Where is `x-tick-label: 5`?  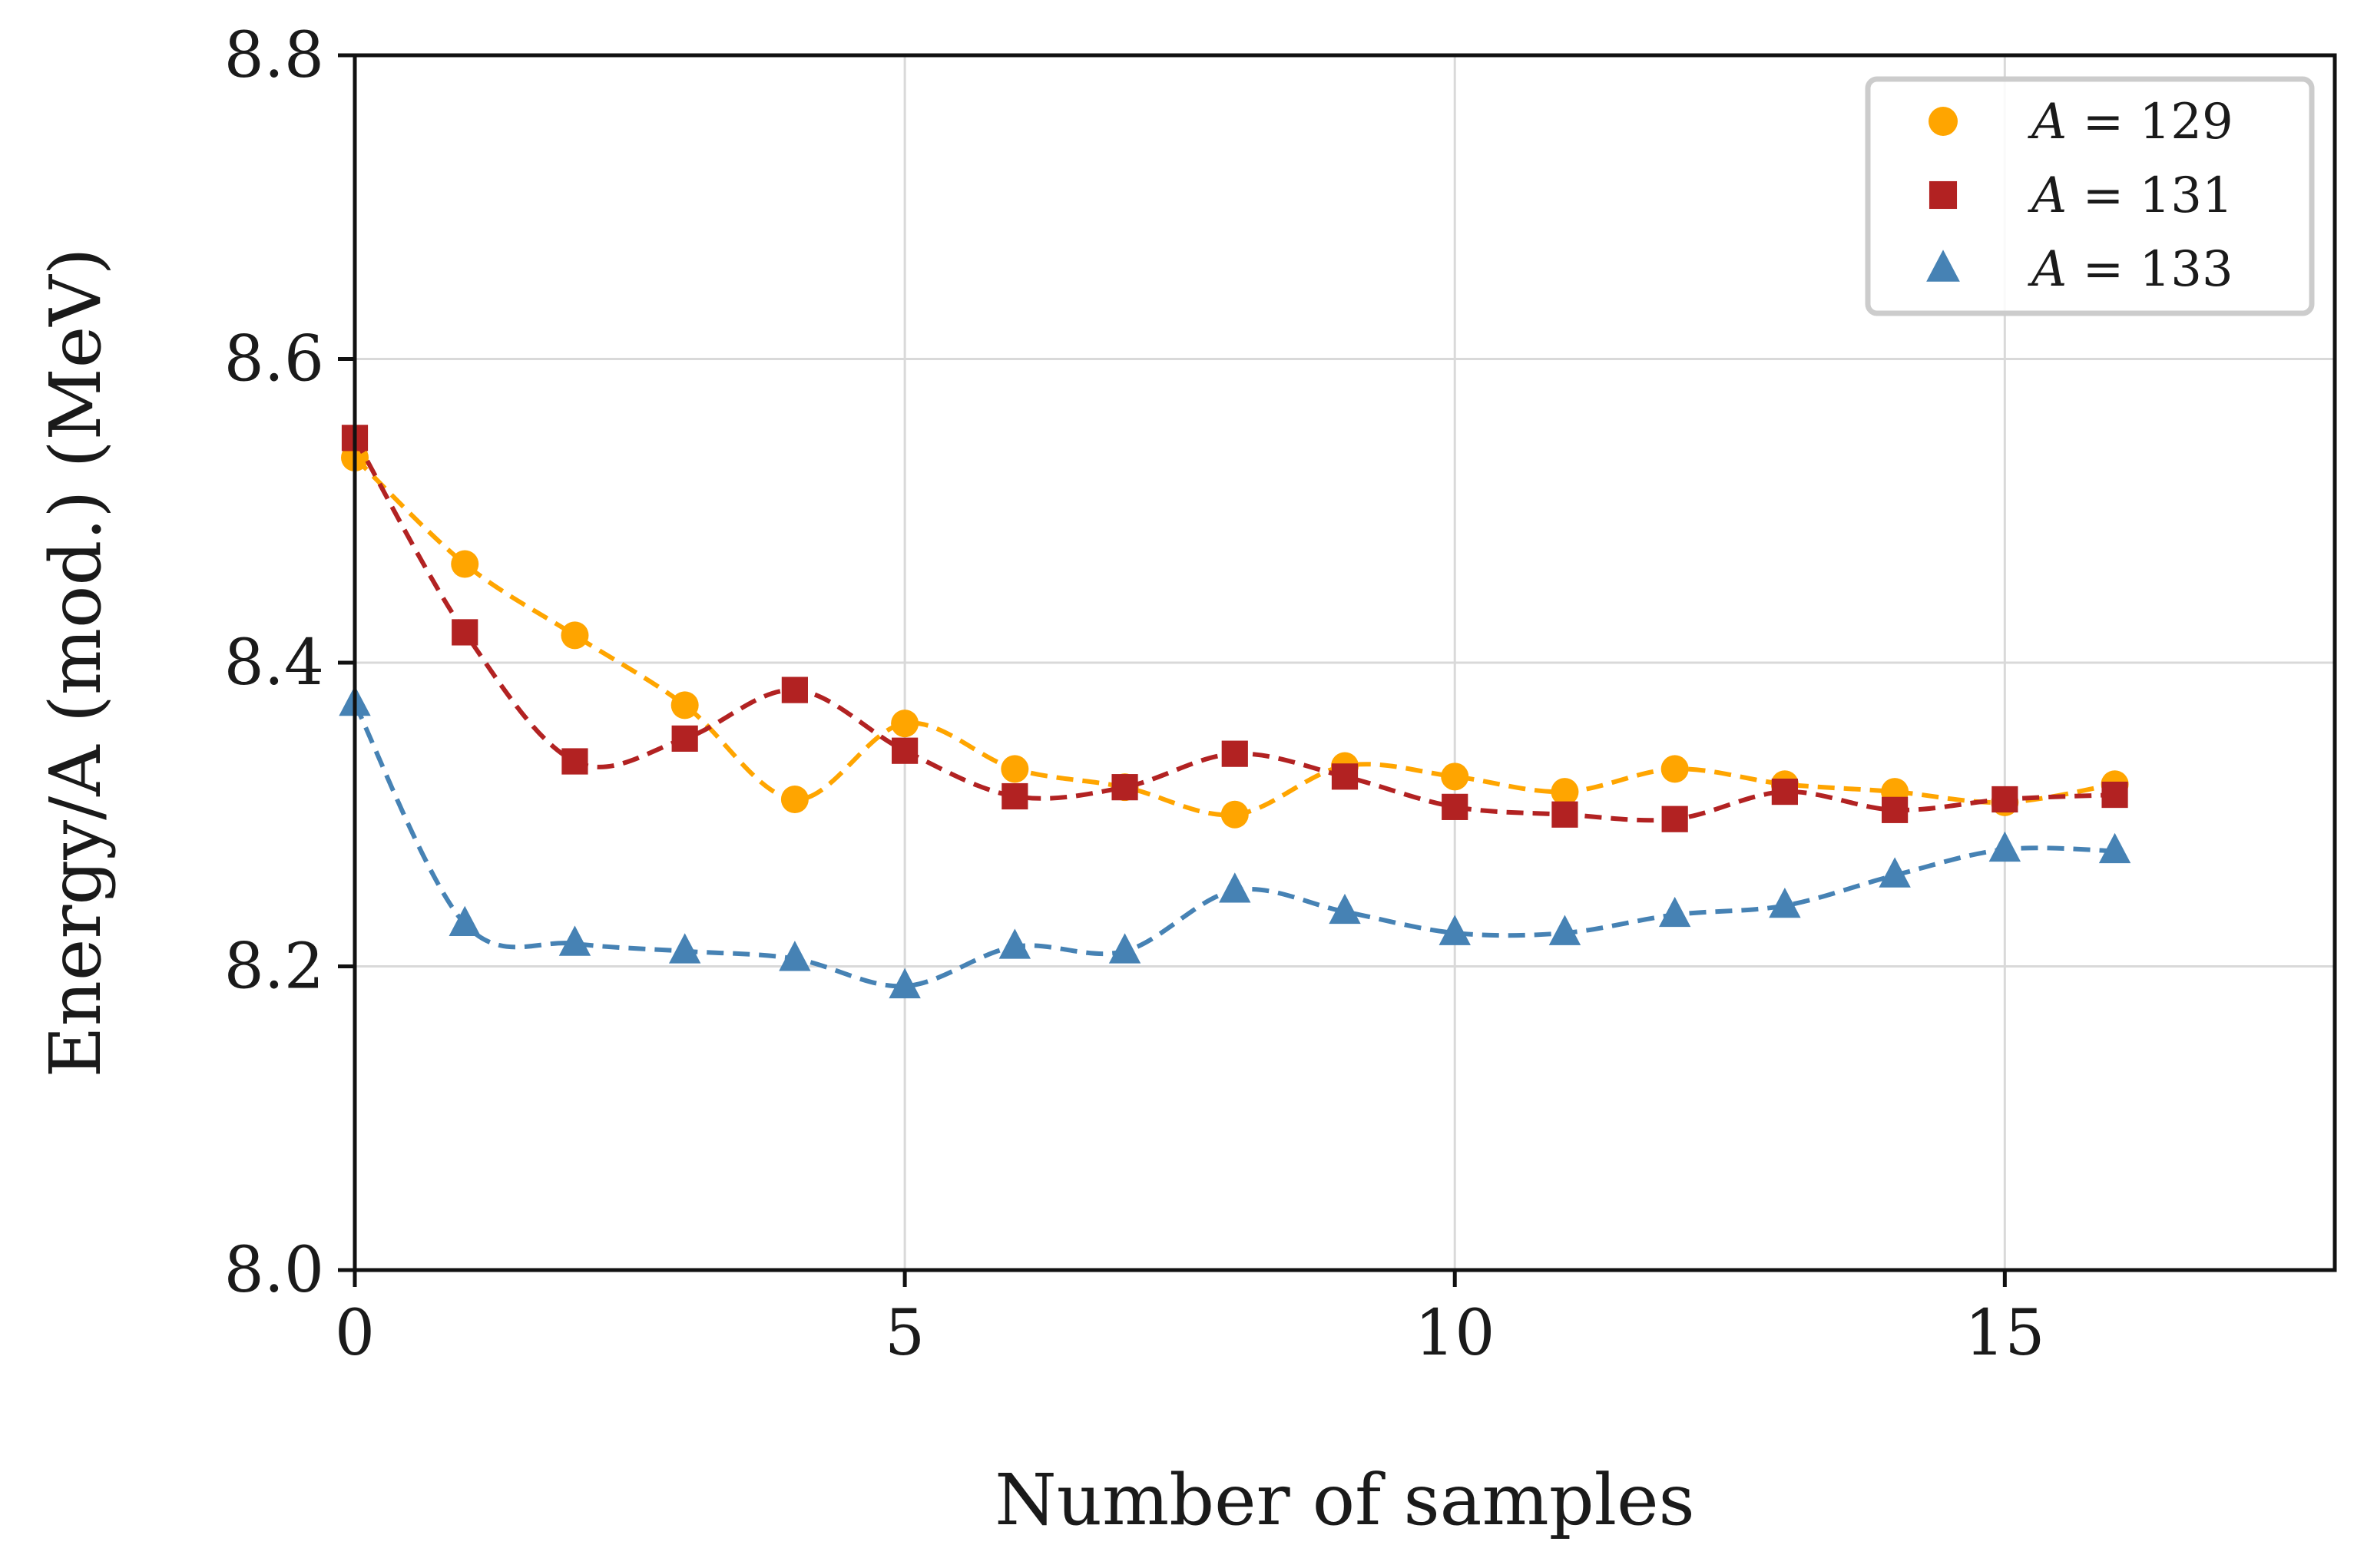 x-tick-label: 5 is located at coordinates (905, 1334).